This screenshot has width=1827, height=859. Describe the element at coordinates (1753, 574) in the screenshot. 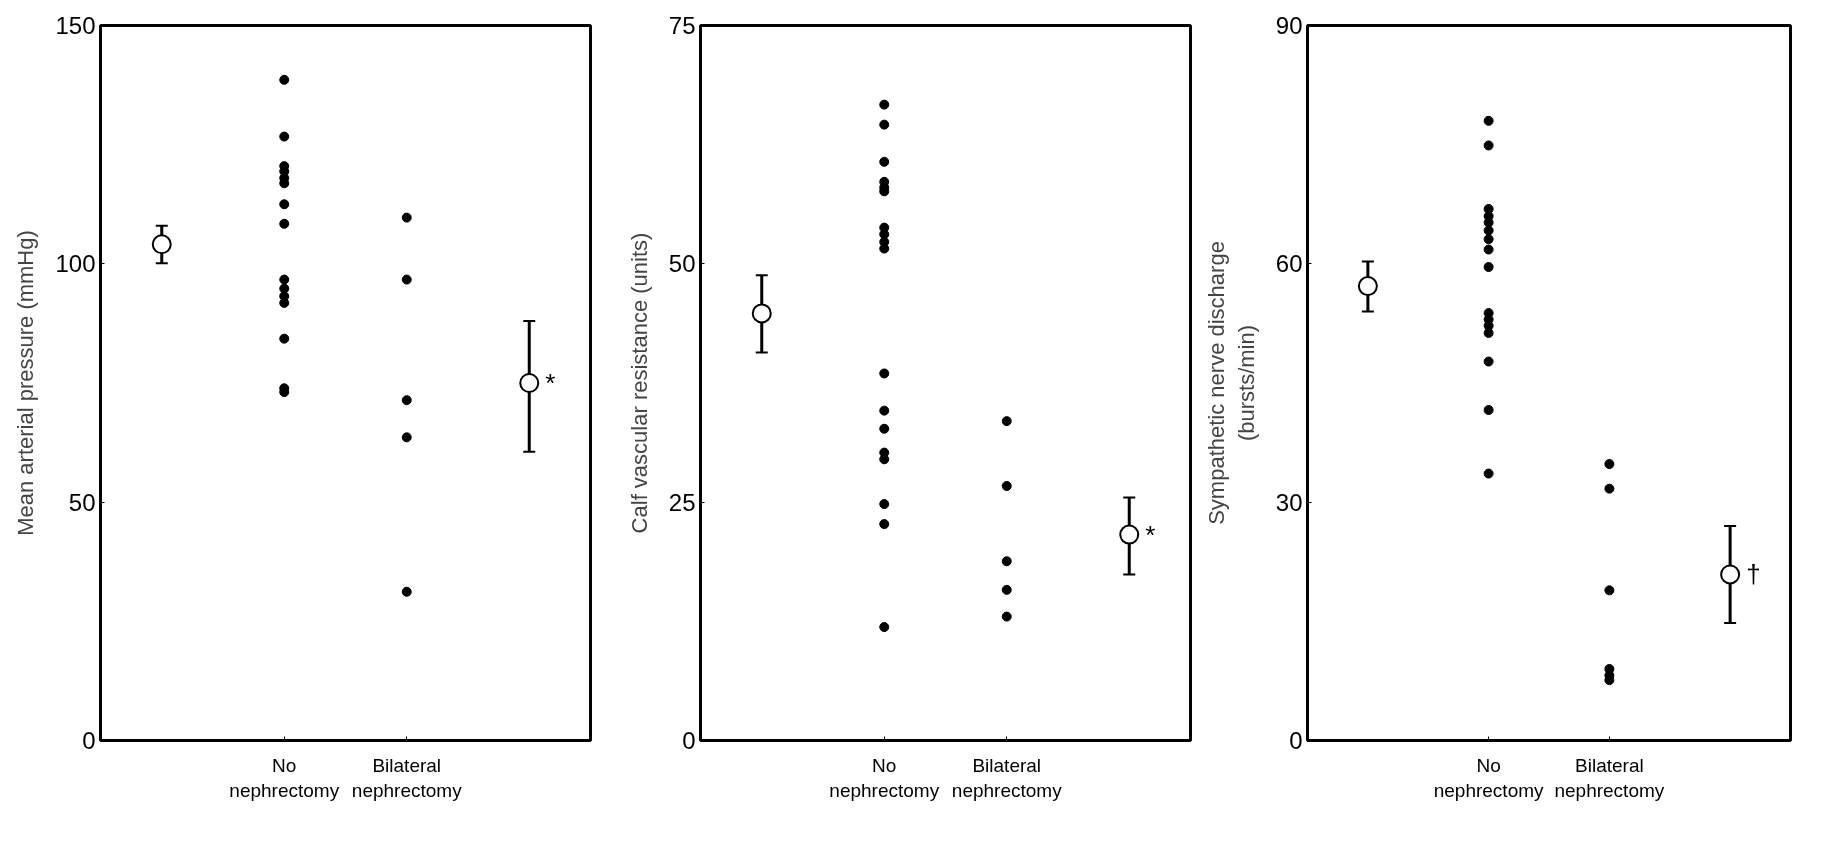

I see `annotation: †` at that location.